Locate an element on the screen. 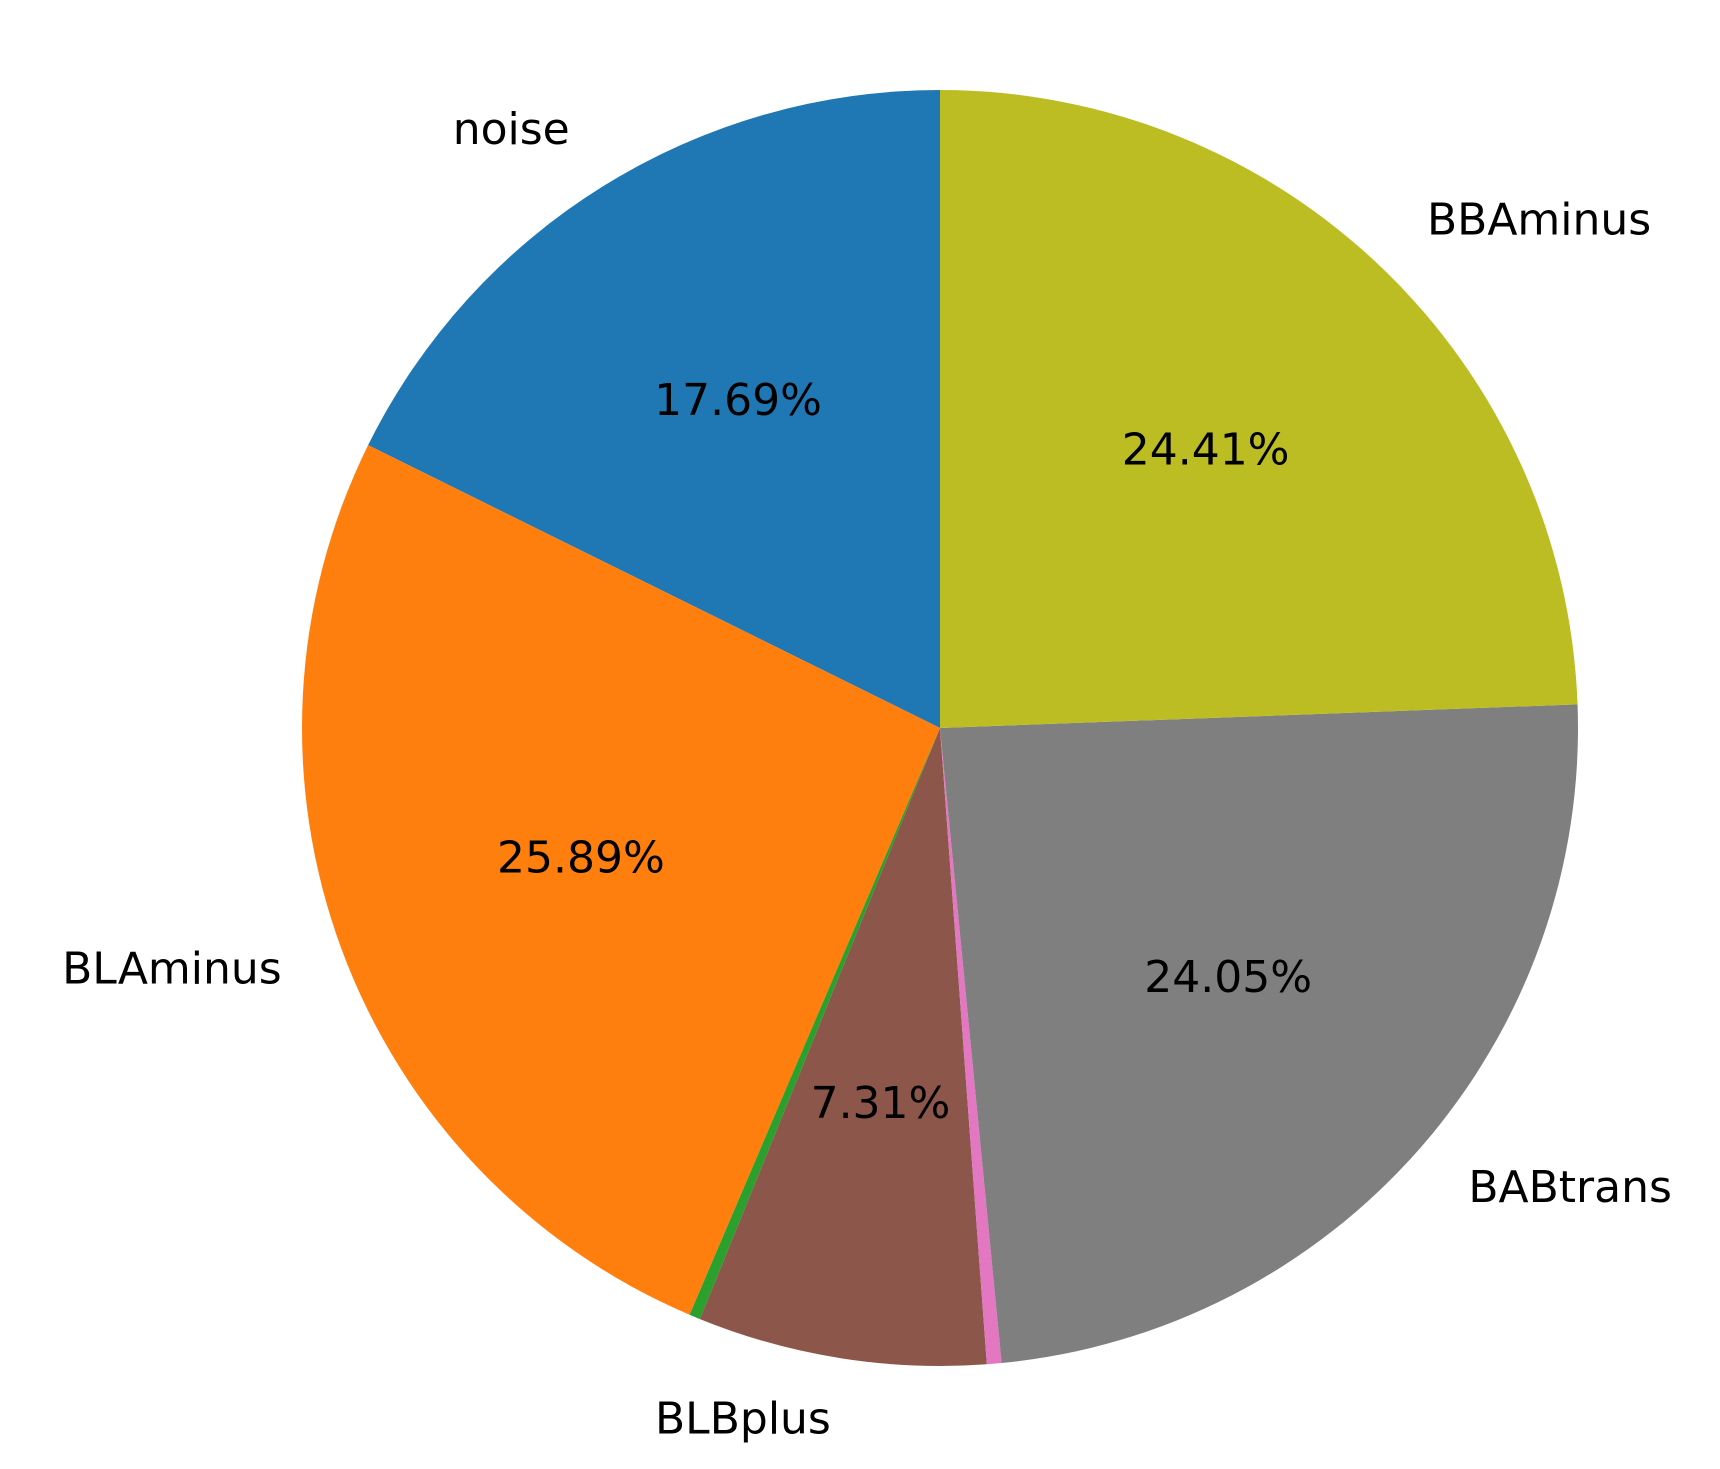 The width and height of the screenshot is (1720, 1469). pie-slice-noise is located at coordinates (654, 409).